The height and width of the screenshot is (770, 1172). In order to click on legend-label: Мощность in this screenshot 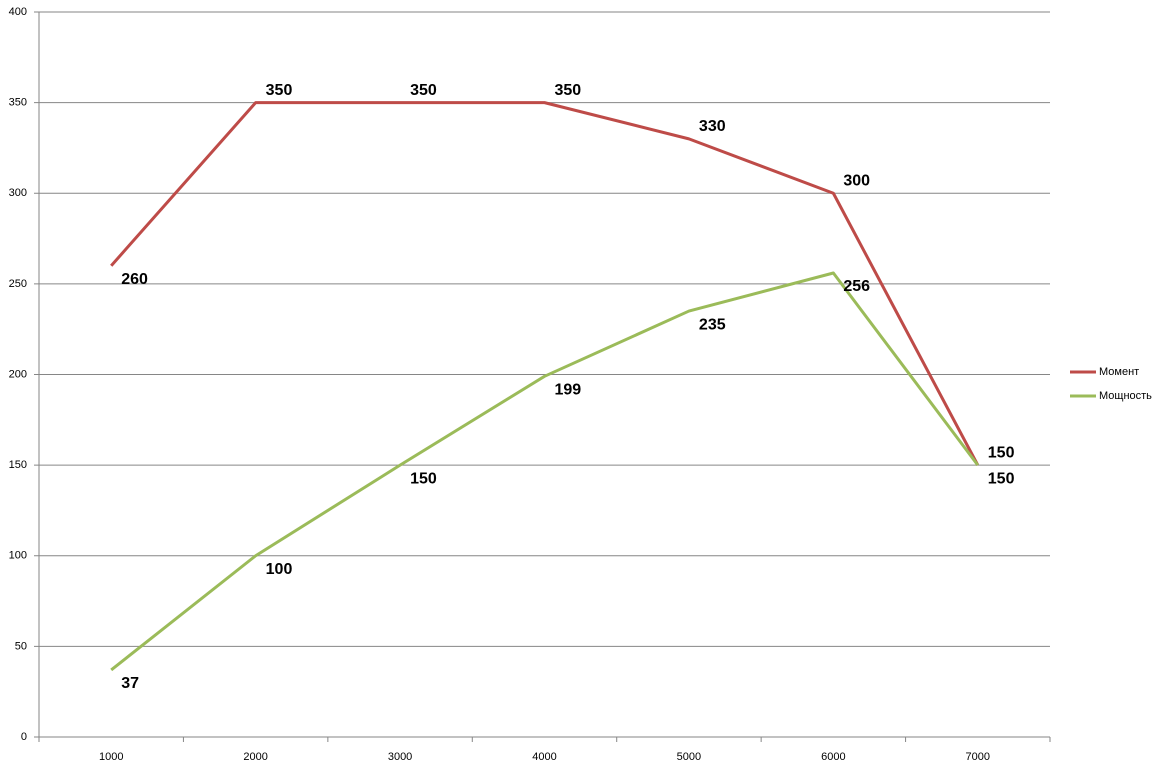, I will do `click(1125, 396)`.